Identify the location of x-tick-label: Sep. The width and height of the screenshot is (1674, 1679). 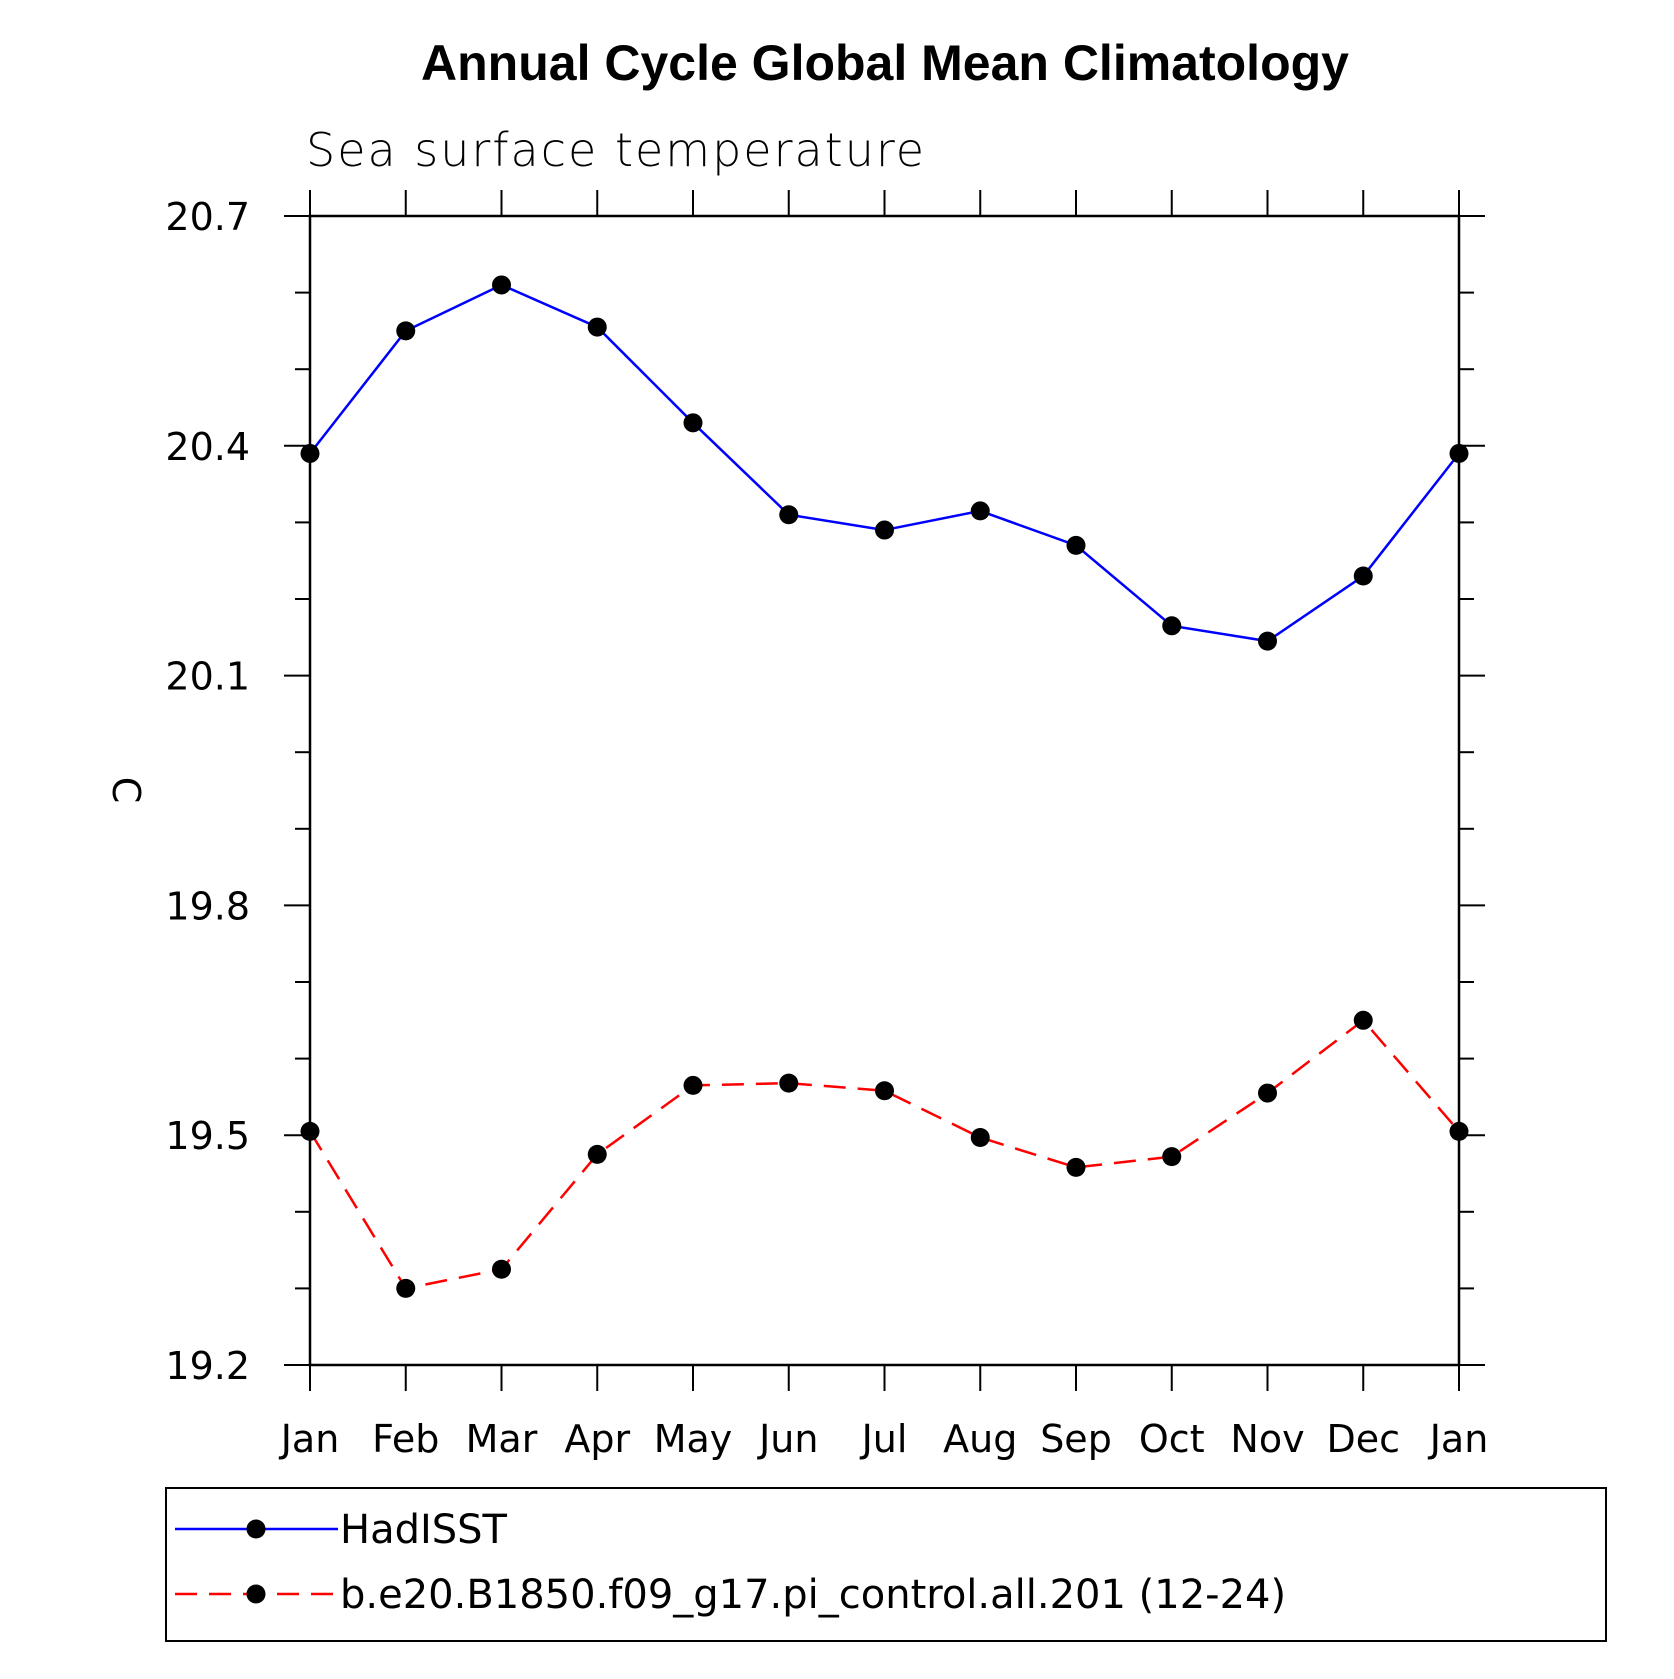
(1076, 1439).